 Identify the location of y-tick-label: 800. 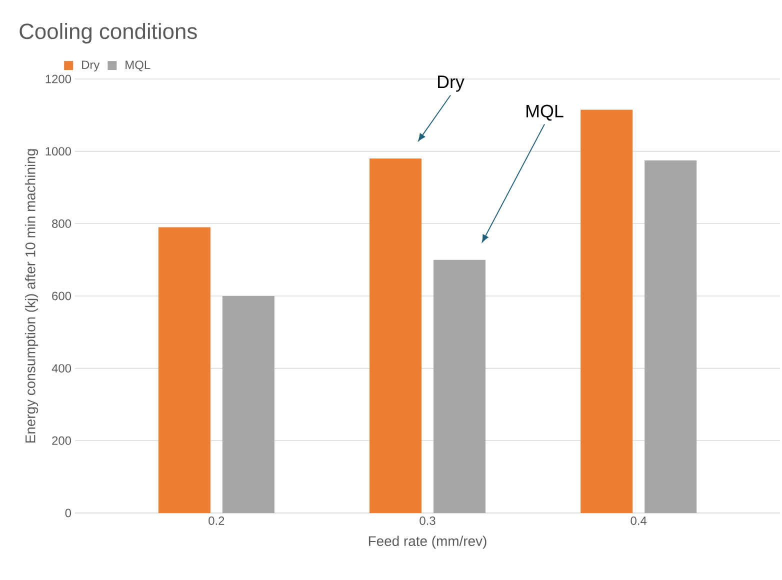
(62, 223).